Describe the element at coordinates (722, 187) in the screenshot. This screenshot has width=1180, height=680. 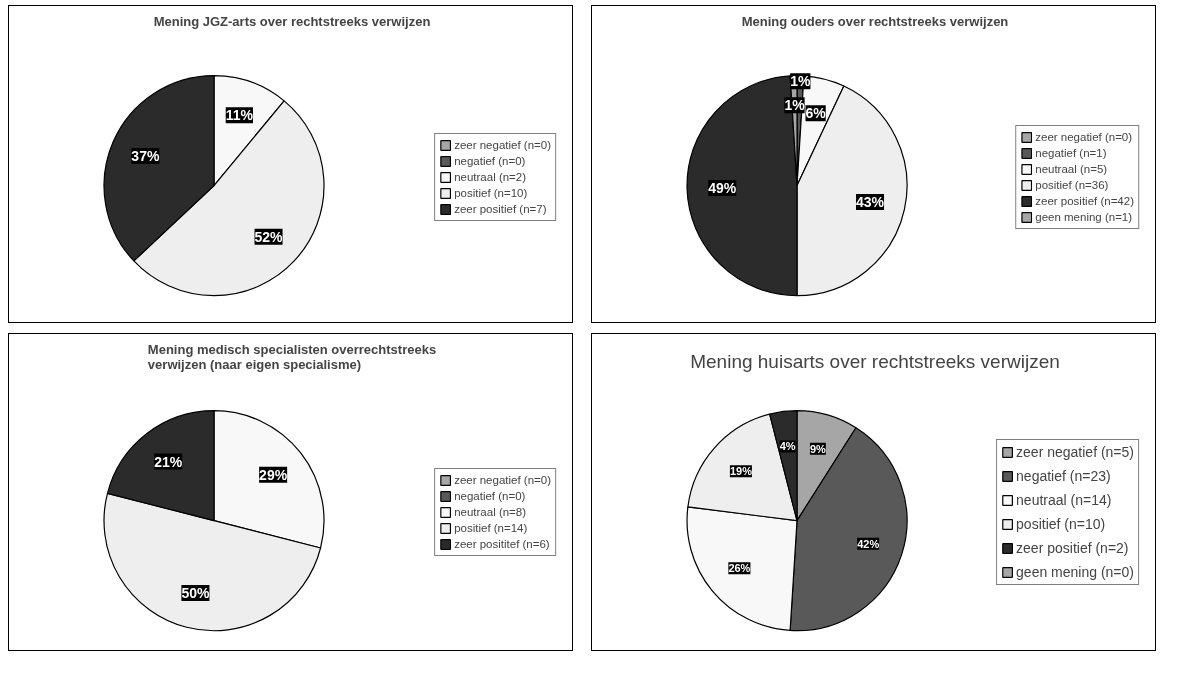
I see `data-label: 49%` at that location.